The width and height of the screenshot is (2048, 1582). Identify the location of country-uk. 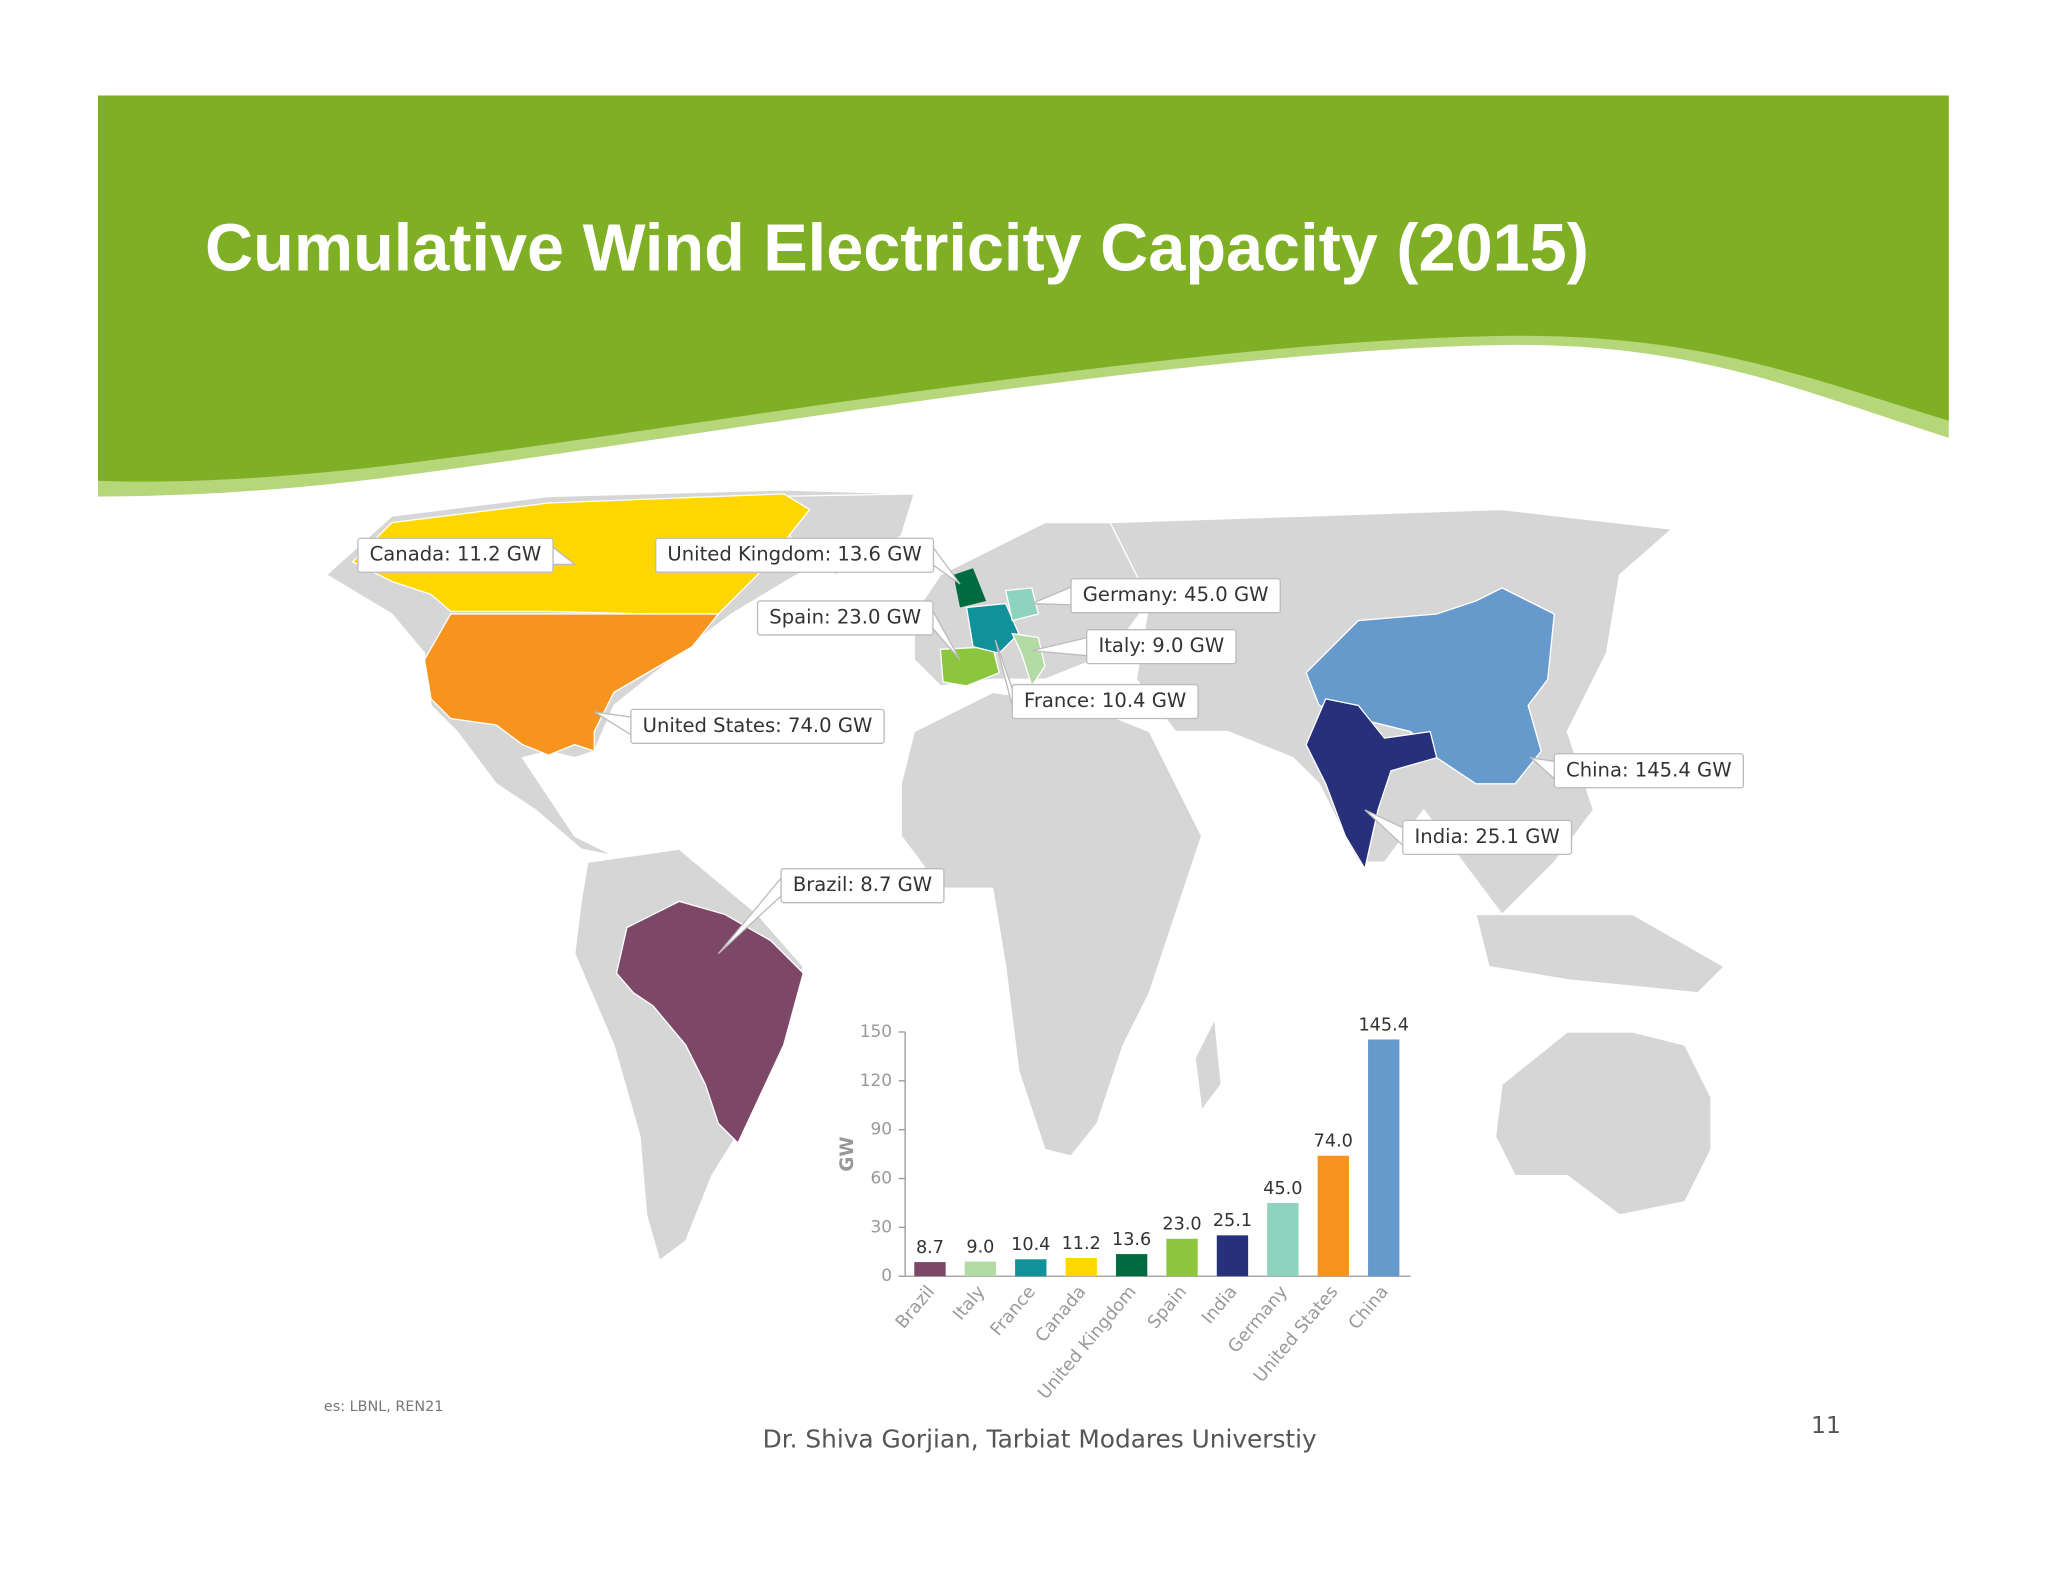
(970, 588).